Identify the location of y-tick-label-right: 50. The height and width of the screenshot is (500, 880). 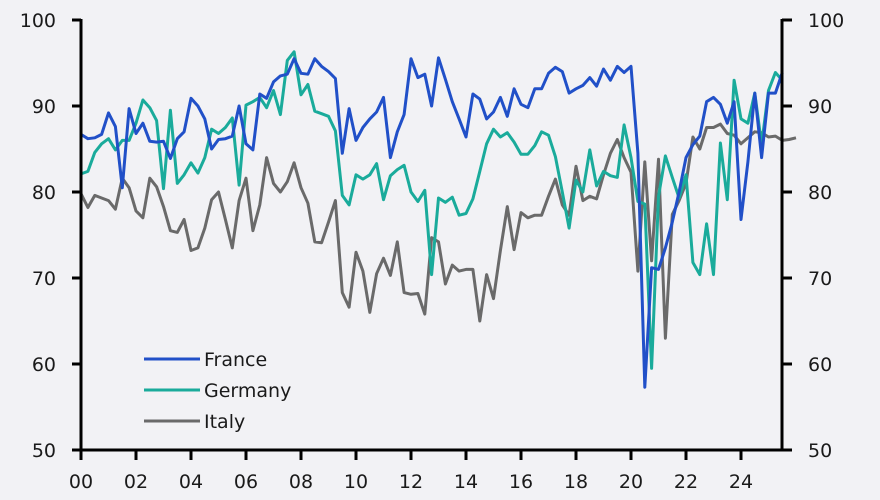
(820, 451).